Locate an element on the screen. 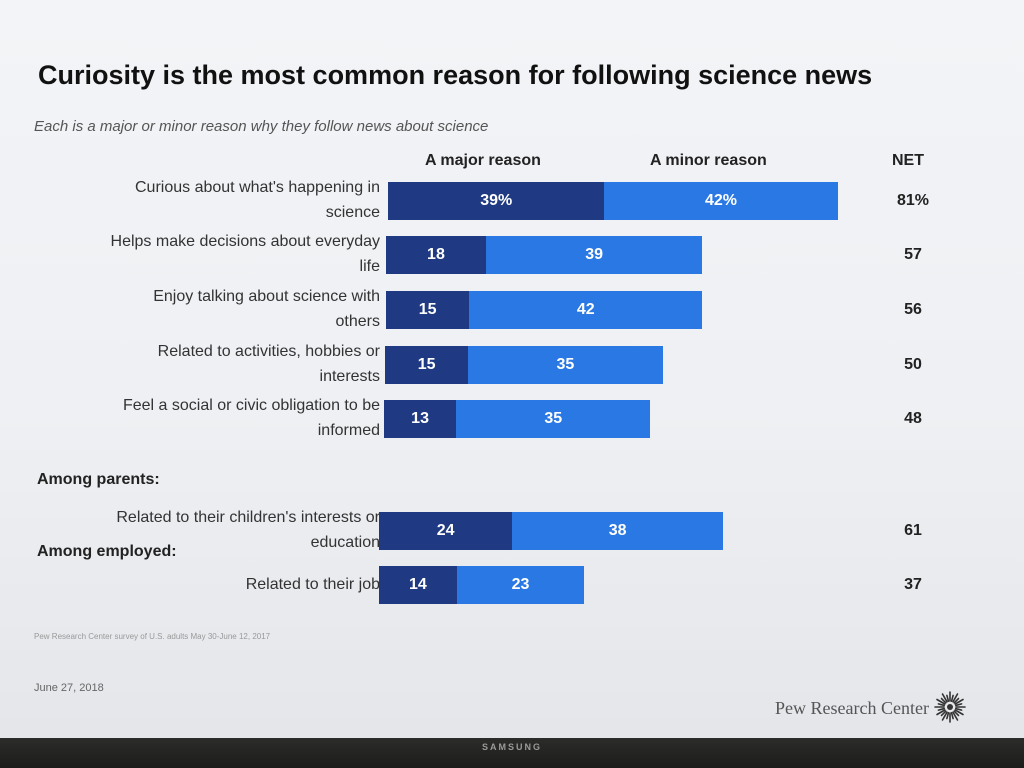  category-label: Related to their job is located at coordinates (210, 584).